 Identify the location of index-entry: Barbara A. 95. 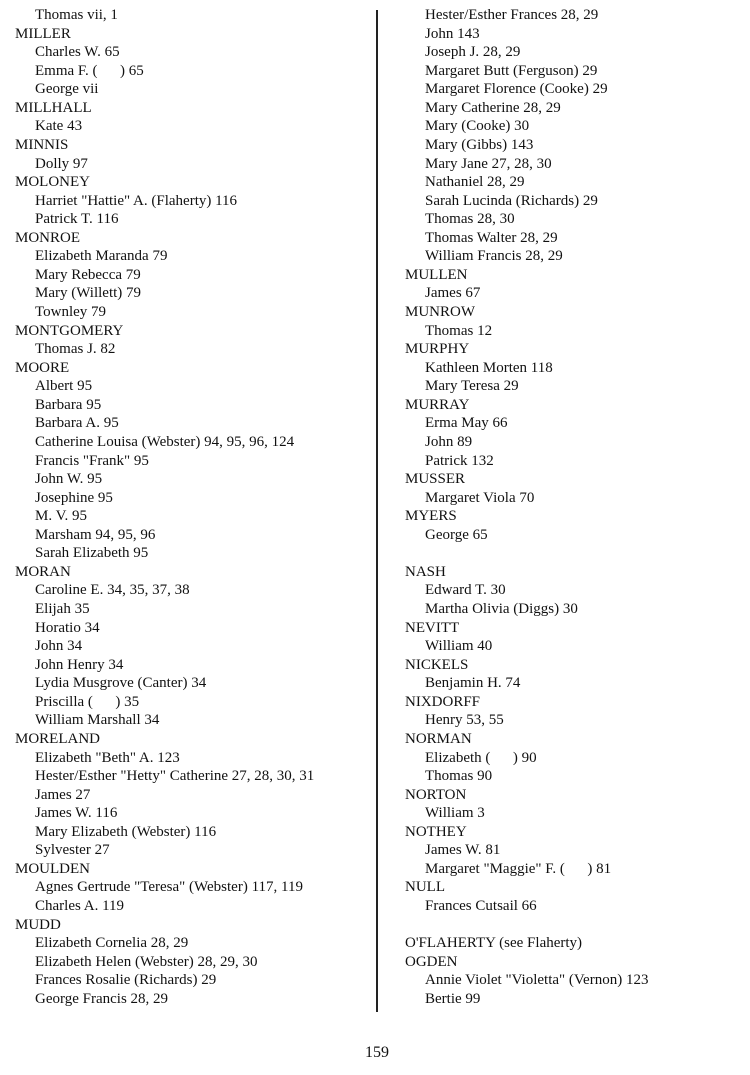
(77, 423).